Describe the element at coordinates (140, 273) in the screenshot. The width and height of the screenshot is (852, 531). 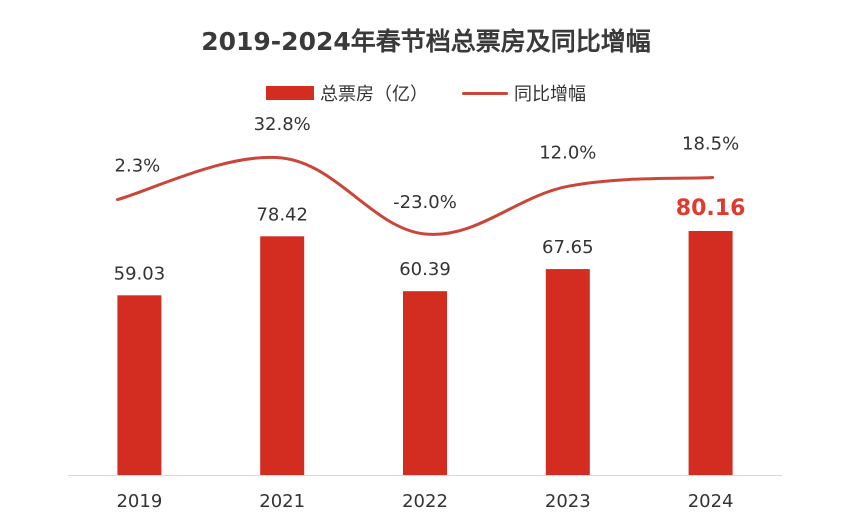
I see `bar-value-label-2019: 59.03` at that location.